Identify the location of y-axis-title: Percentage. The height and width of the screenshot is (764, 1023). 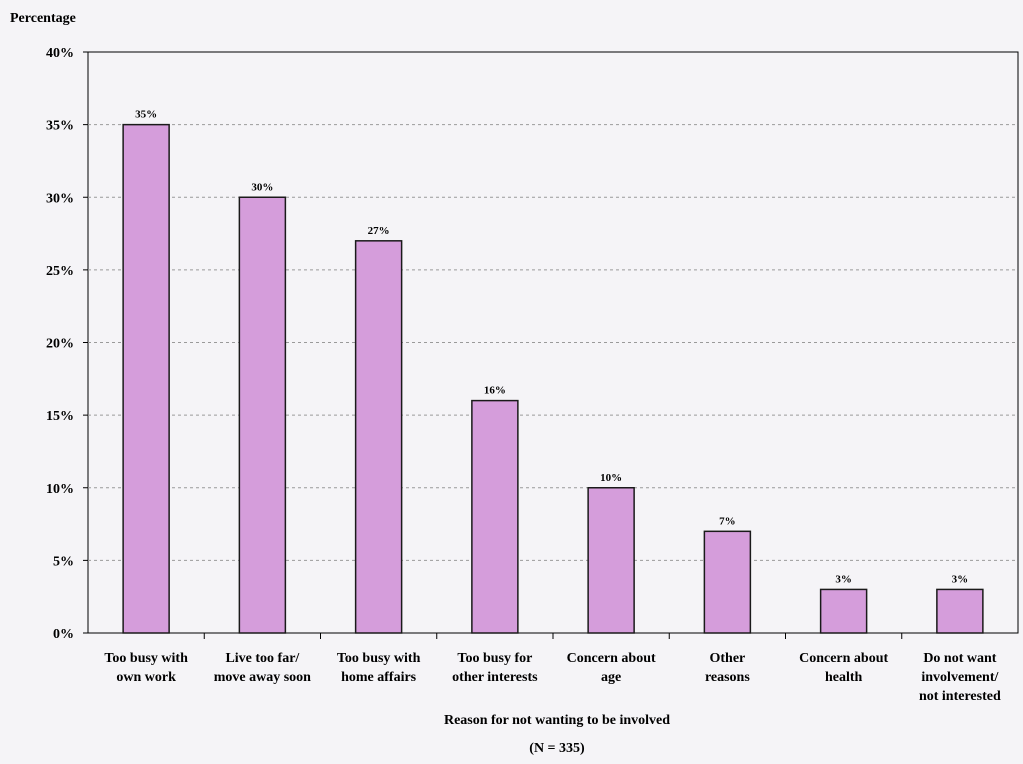
(43, 18).